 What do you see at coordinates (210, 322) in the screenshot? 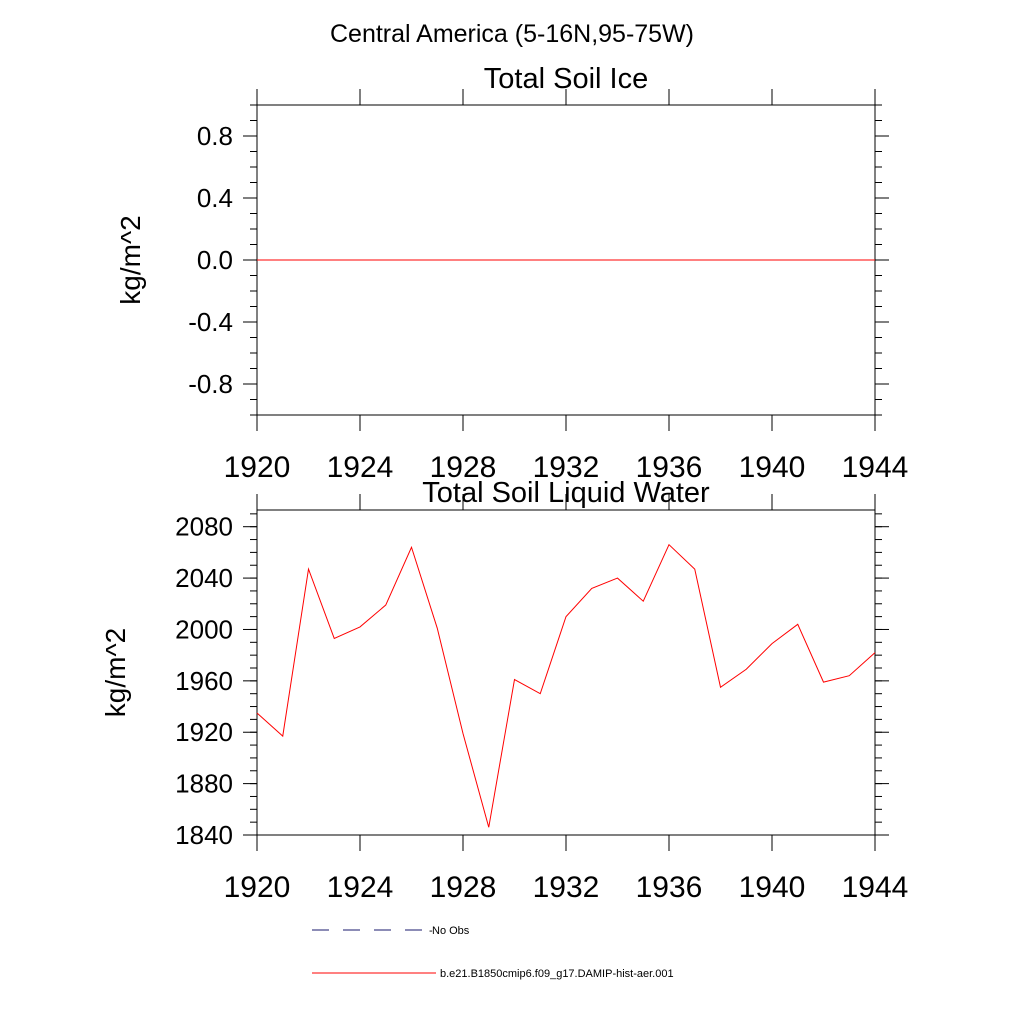
I see `y-tick-label: -0.4` at bounding box center [210, 322].